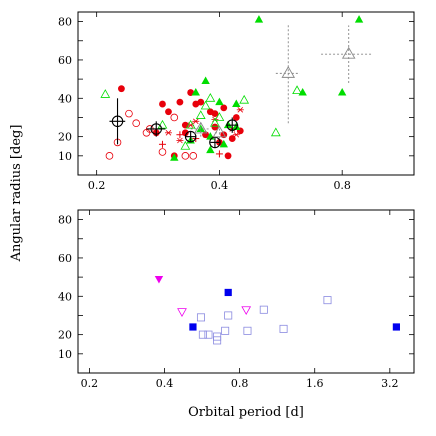 The image size is (436, 436). I want to click on top-x-tick-label: 0.4, so click(220, 185).